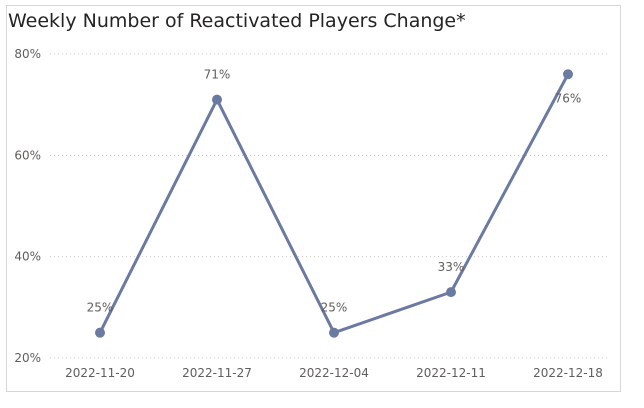 This screenshot has width=644, height=408. What do you see at coordinates (217, 373) in the screenshot?
I see `x-tick-label: 2022-11-27` at bounding box center [217, 373].